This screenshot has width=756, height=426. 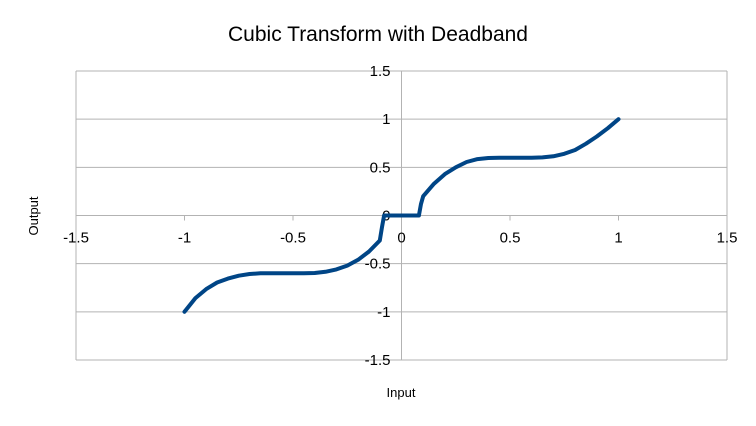 What do you see at coordinates (76, 238) in the screenshot?
I see `x-tick-label: -1.5` at bounding box center [76, 238].